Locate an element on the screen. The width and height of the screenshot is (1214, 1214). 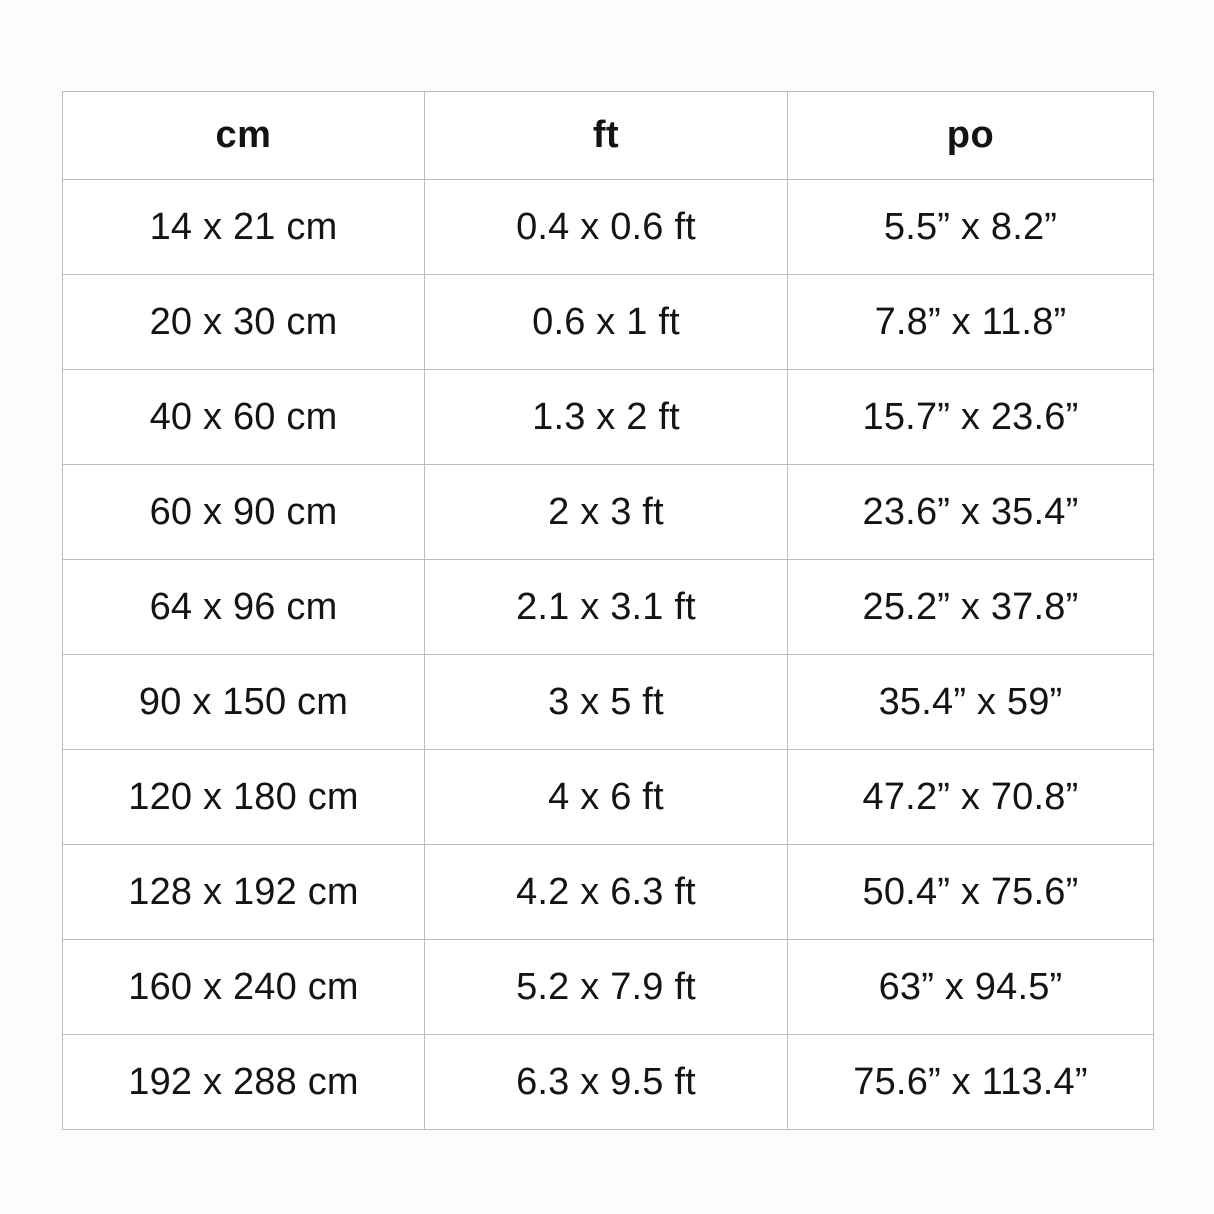
cell-po: 5.5” x 8.2” is located at coordinates (970, 227).